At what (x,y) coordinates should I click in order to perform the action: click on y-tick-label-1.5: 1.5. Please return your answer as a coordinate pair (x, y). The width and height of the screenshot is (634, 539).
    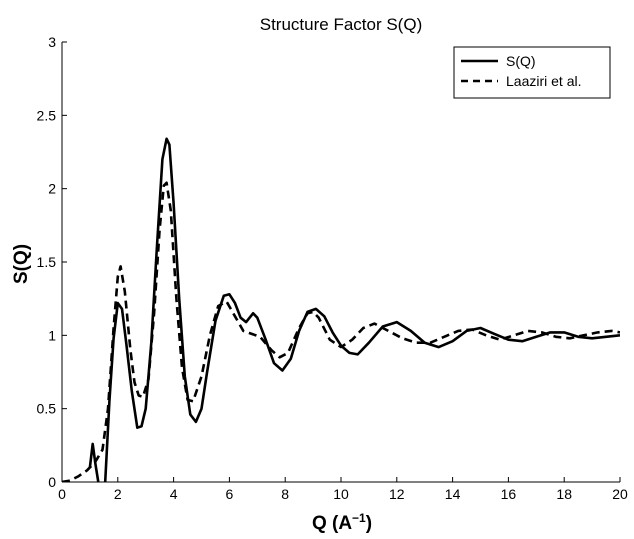
    Looking at the image, I should click on (47, 262).